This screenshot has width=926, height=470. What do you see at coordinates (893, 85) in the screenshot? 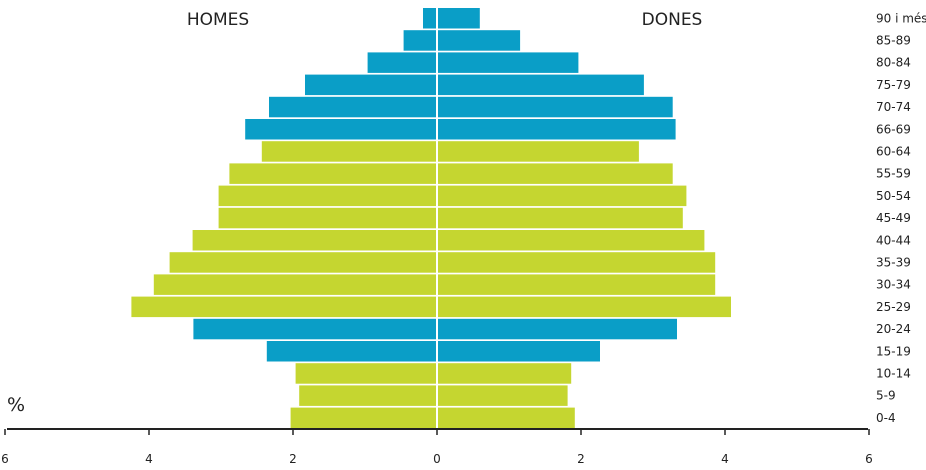
I see `age-label: 75-79` at bounding box center [893, 85].